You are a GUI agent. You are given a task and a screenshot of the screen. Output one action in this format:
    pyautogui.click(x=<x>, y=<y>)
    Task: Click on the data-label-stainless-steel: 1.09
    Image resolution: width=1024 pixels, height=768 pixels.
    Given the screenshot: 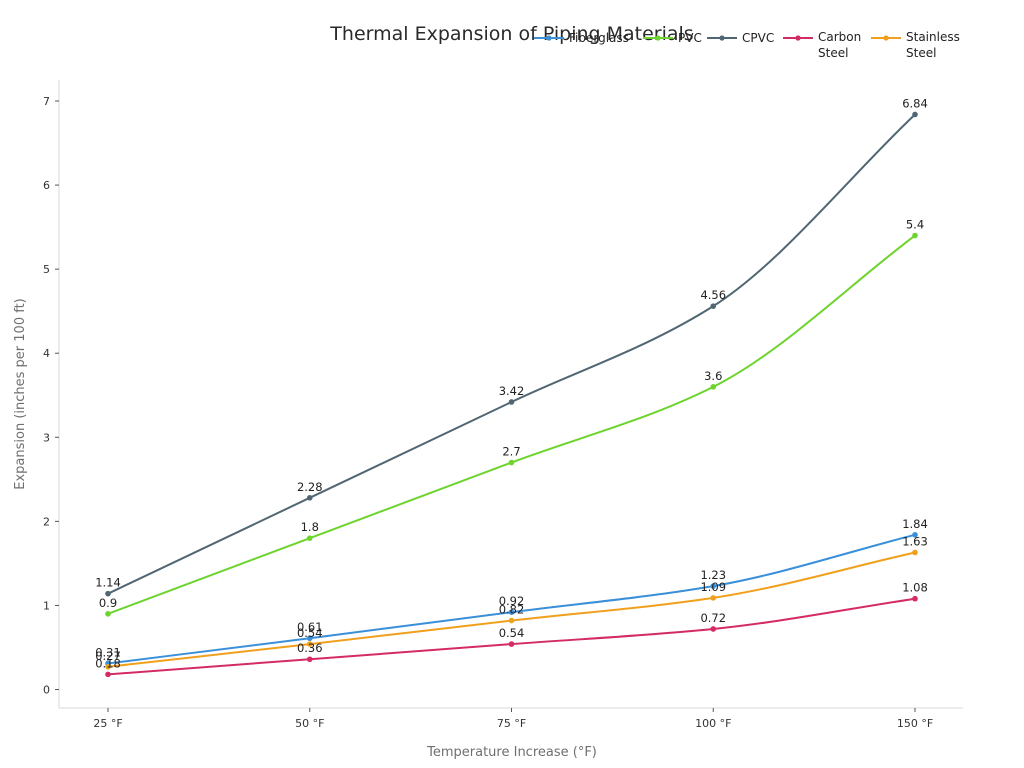 What is the action you would take?
    pyautogui.click(x=713, y=587)
    